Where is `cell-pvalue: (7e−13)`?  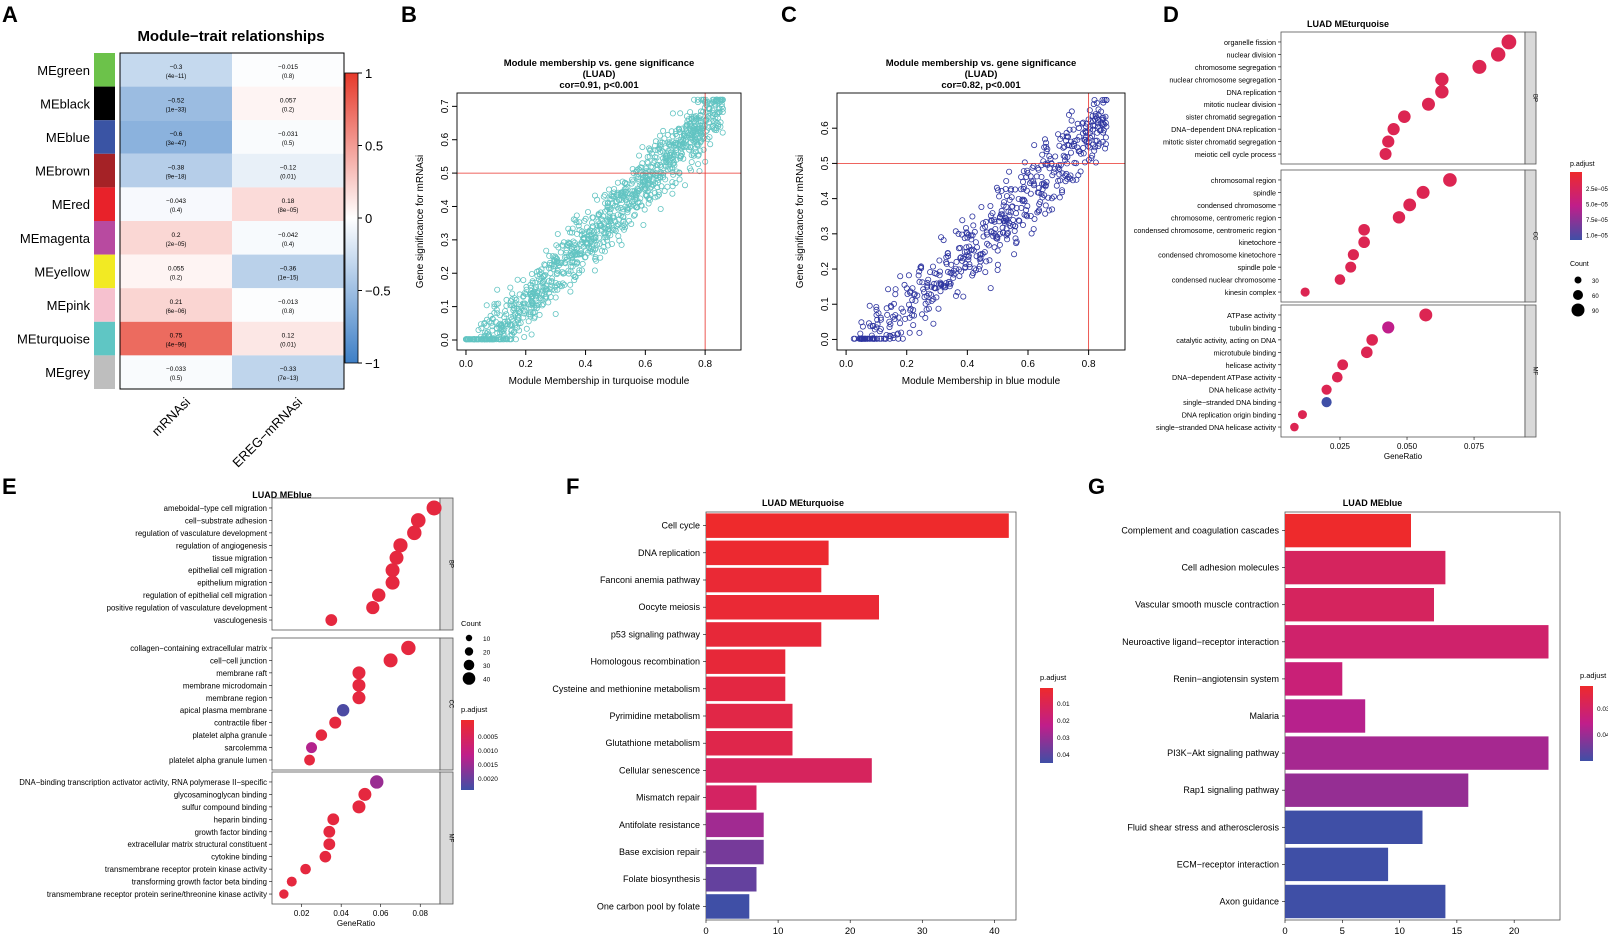
cell-pvalue: (7e−13) is located at coordinates (288, 379).